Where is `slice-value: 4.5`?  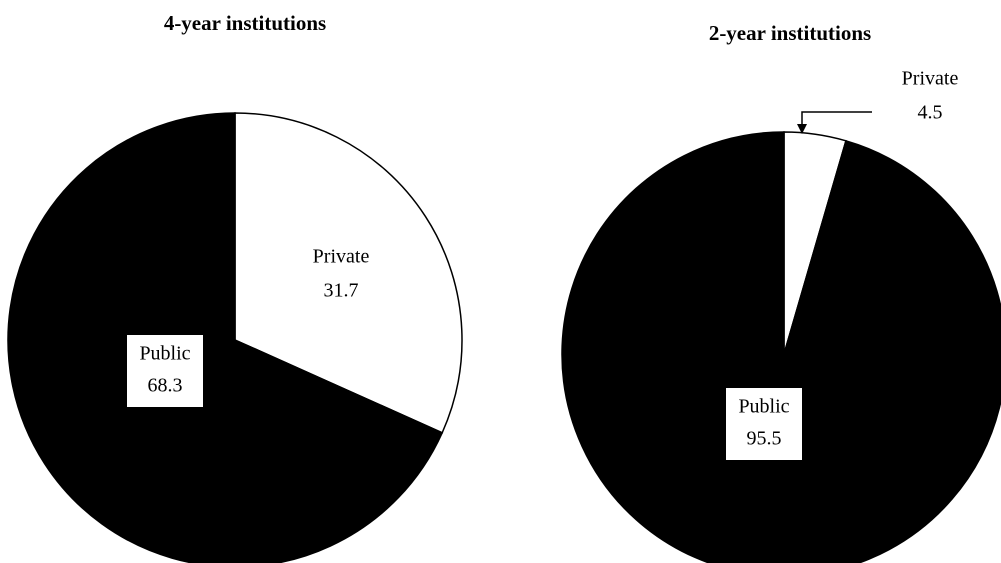
slice-value: 4.5 is located at coordinates (930, 113).